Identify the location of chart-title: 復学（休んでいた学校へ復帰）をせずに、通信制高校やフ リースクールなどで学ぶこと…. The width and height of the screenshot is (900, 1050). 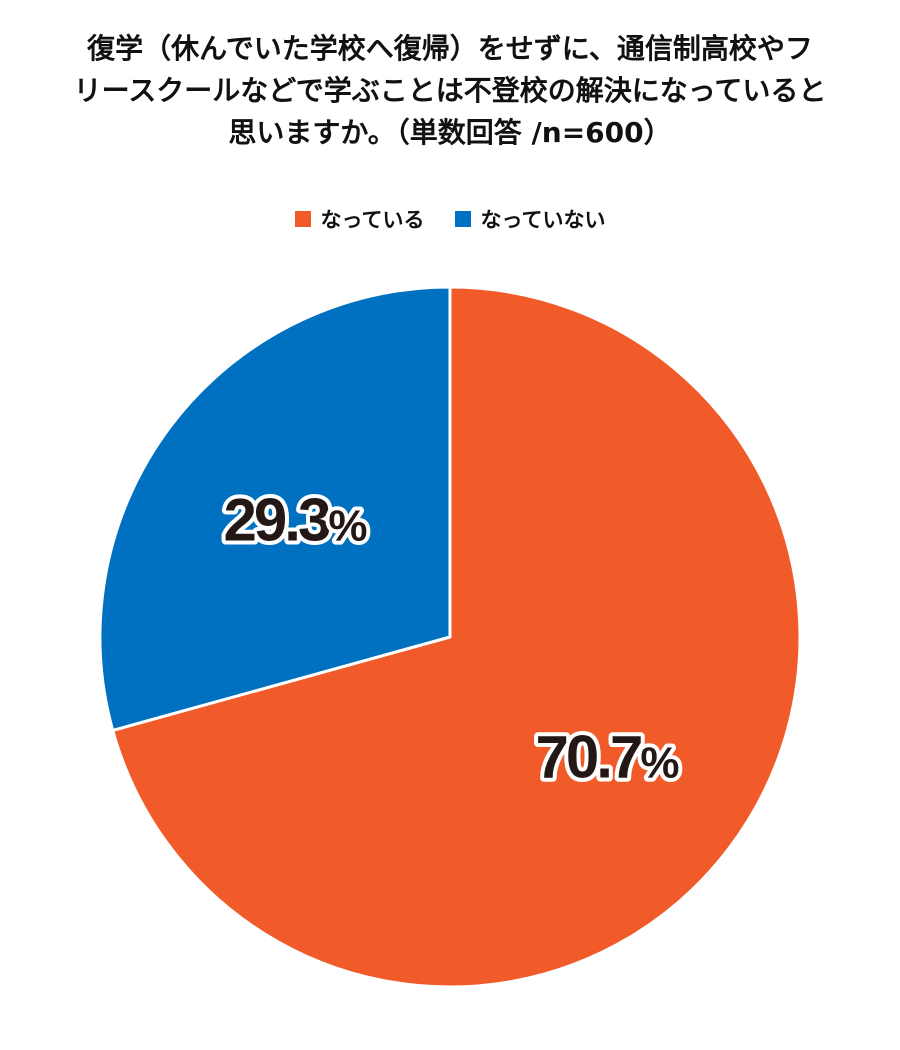
(450, 91).